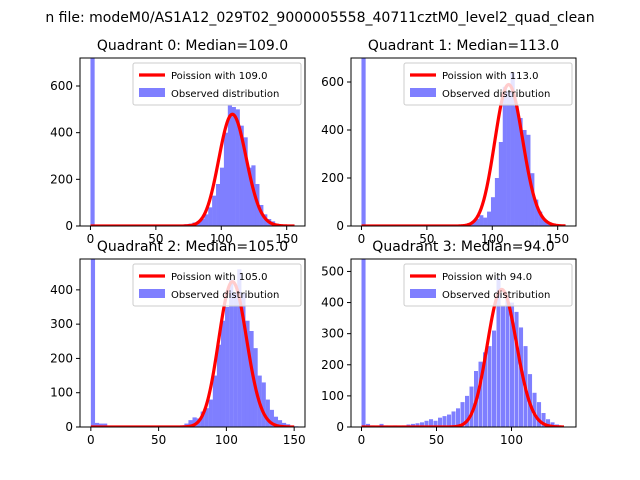 This screenshot has width=640, height=480. Describe the element at coordinates (332, 271) in the screenshot. I see `y-tick-label: 500` at that location.